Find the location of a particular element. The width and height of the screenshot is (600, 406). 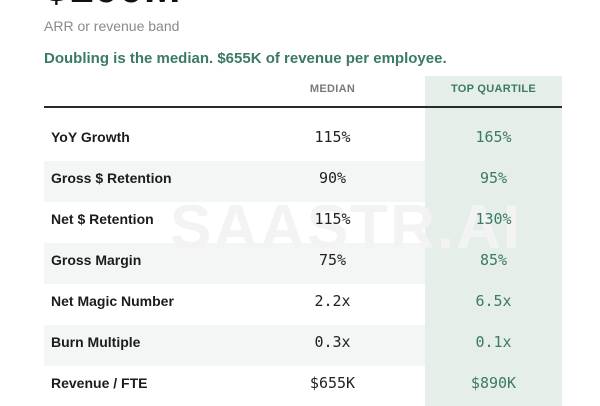

header-divider is located at coordinates (303, 107).